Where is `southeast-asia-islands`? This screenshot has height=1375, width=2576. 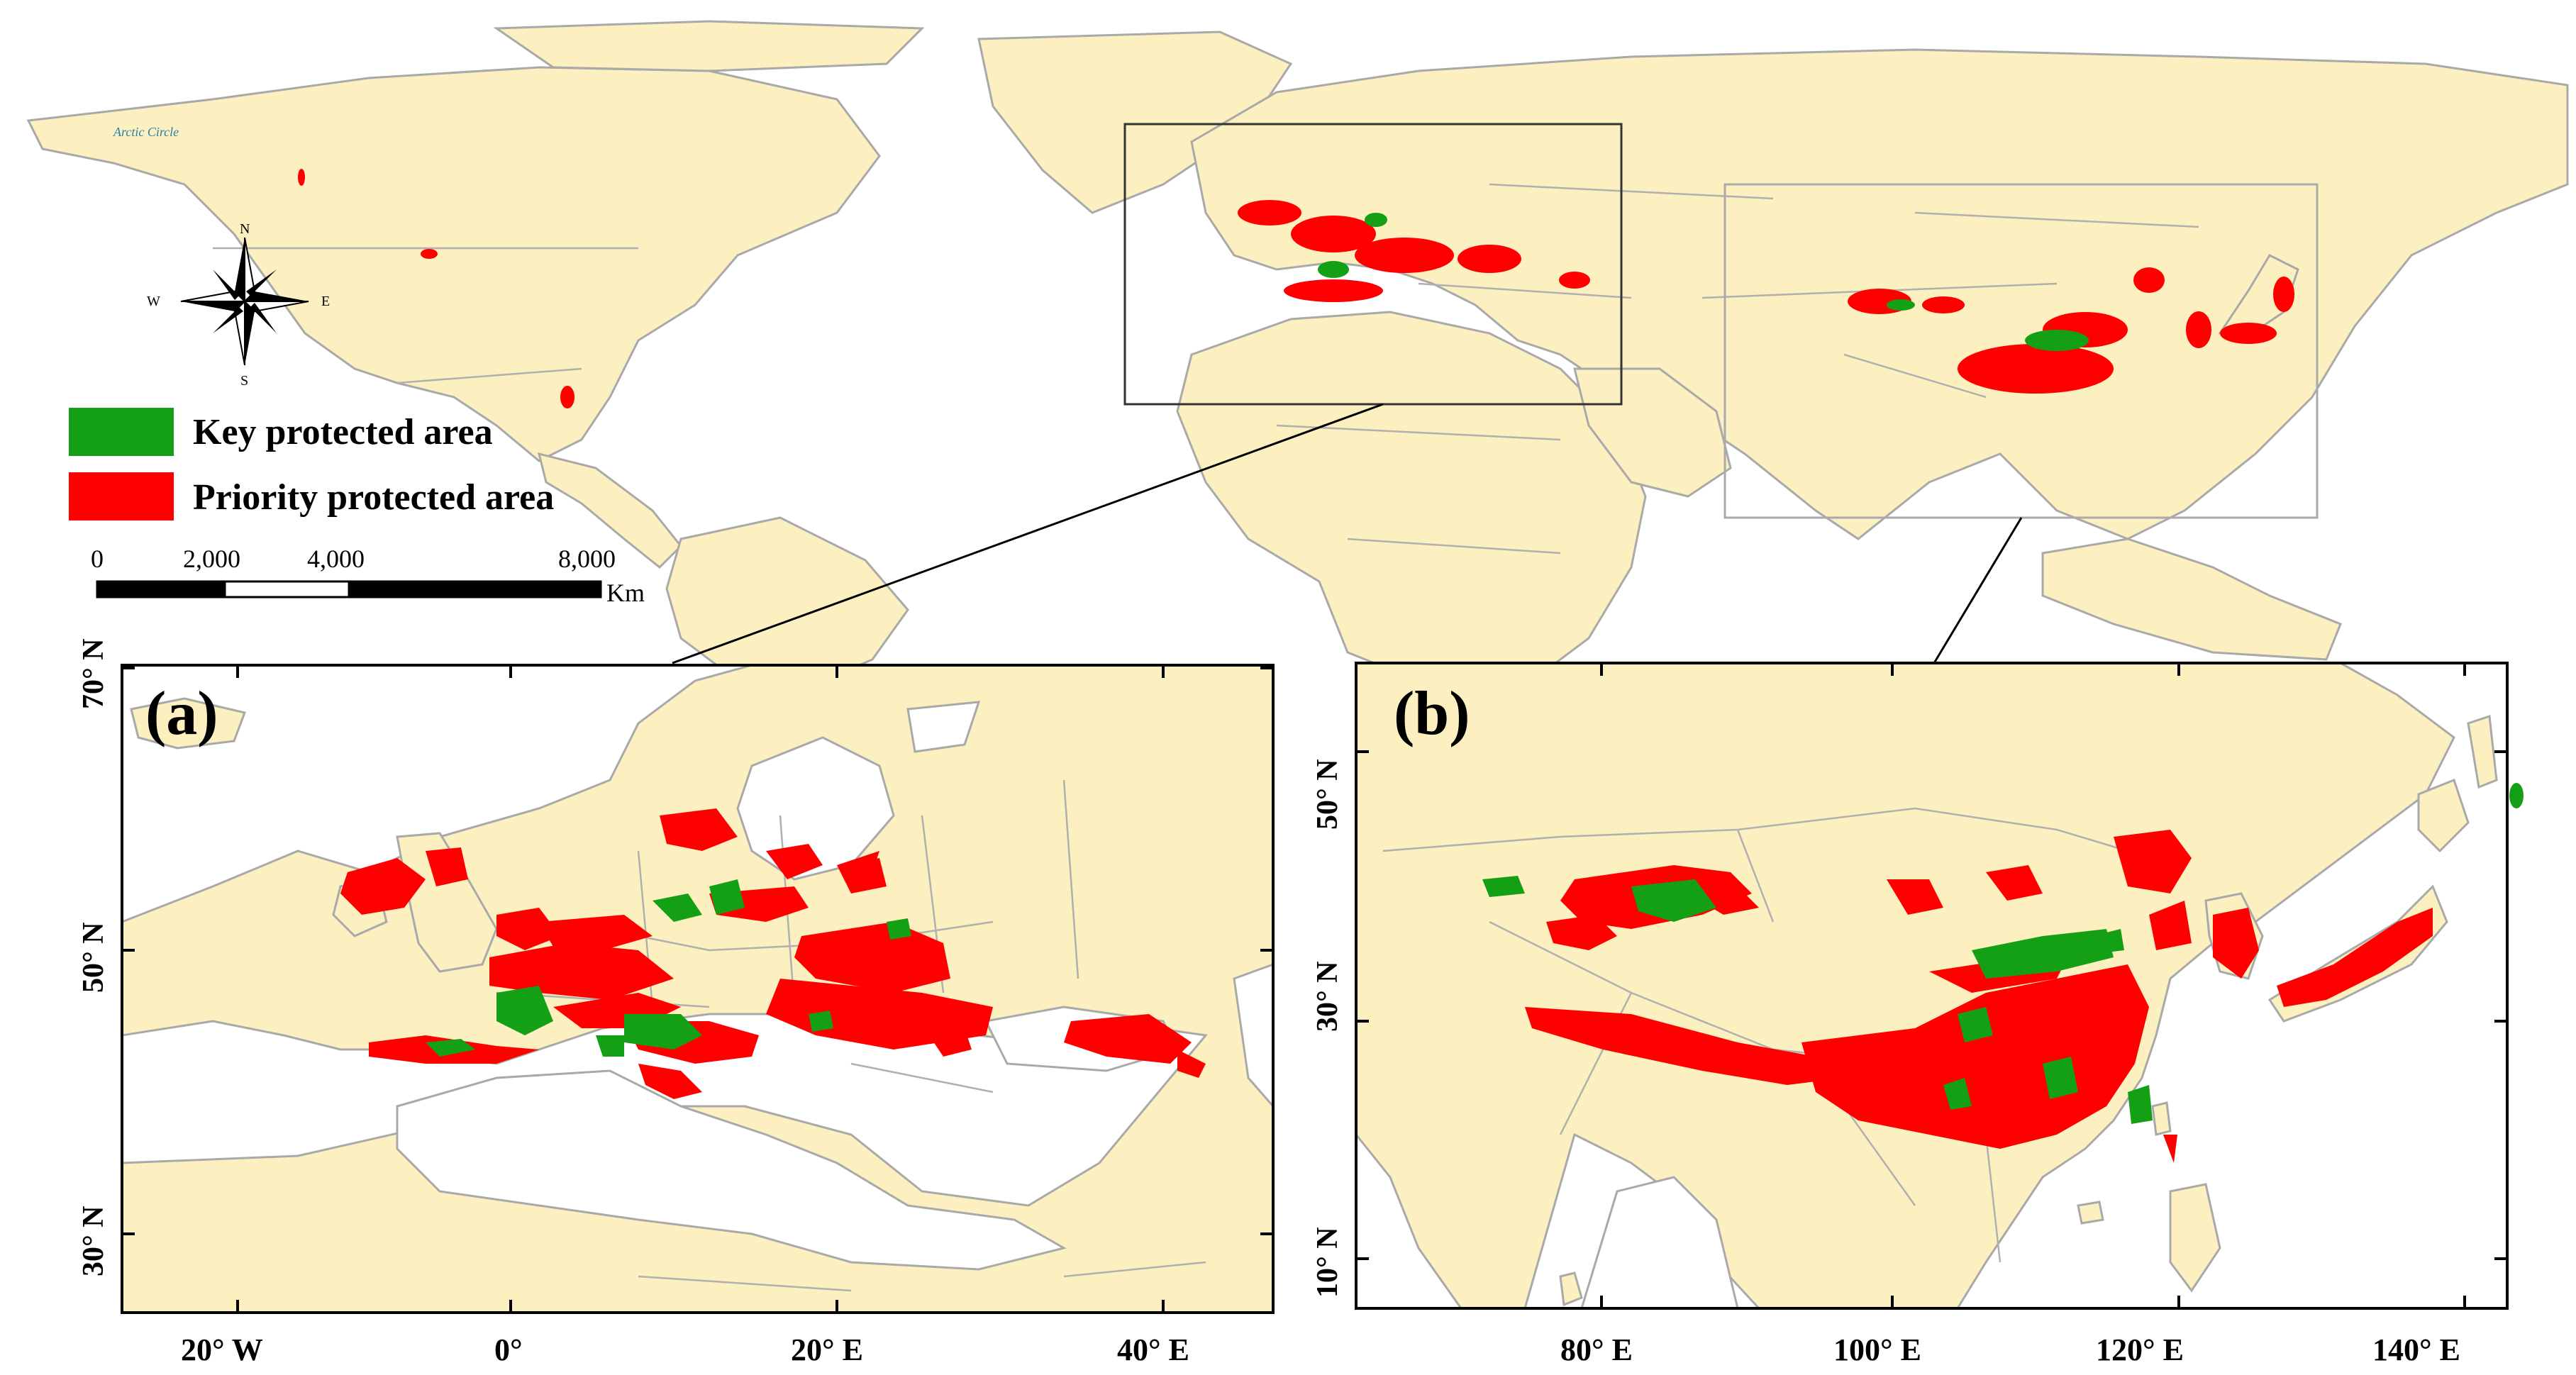 southeast-asia-islands is located at coordinates (2191, 599).